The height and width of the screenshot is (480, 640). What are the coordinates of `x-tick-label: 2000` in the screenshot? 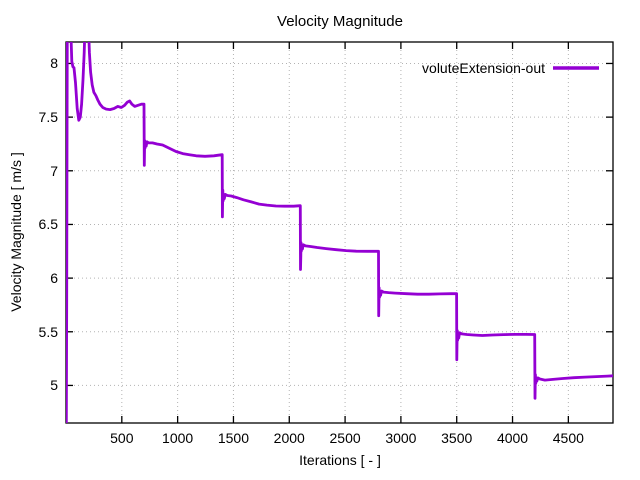 It's located at (289, 438).